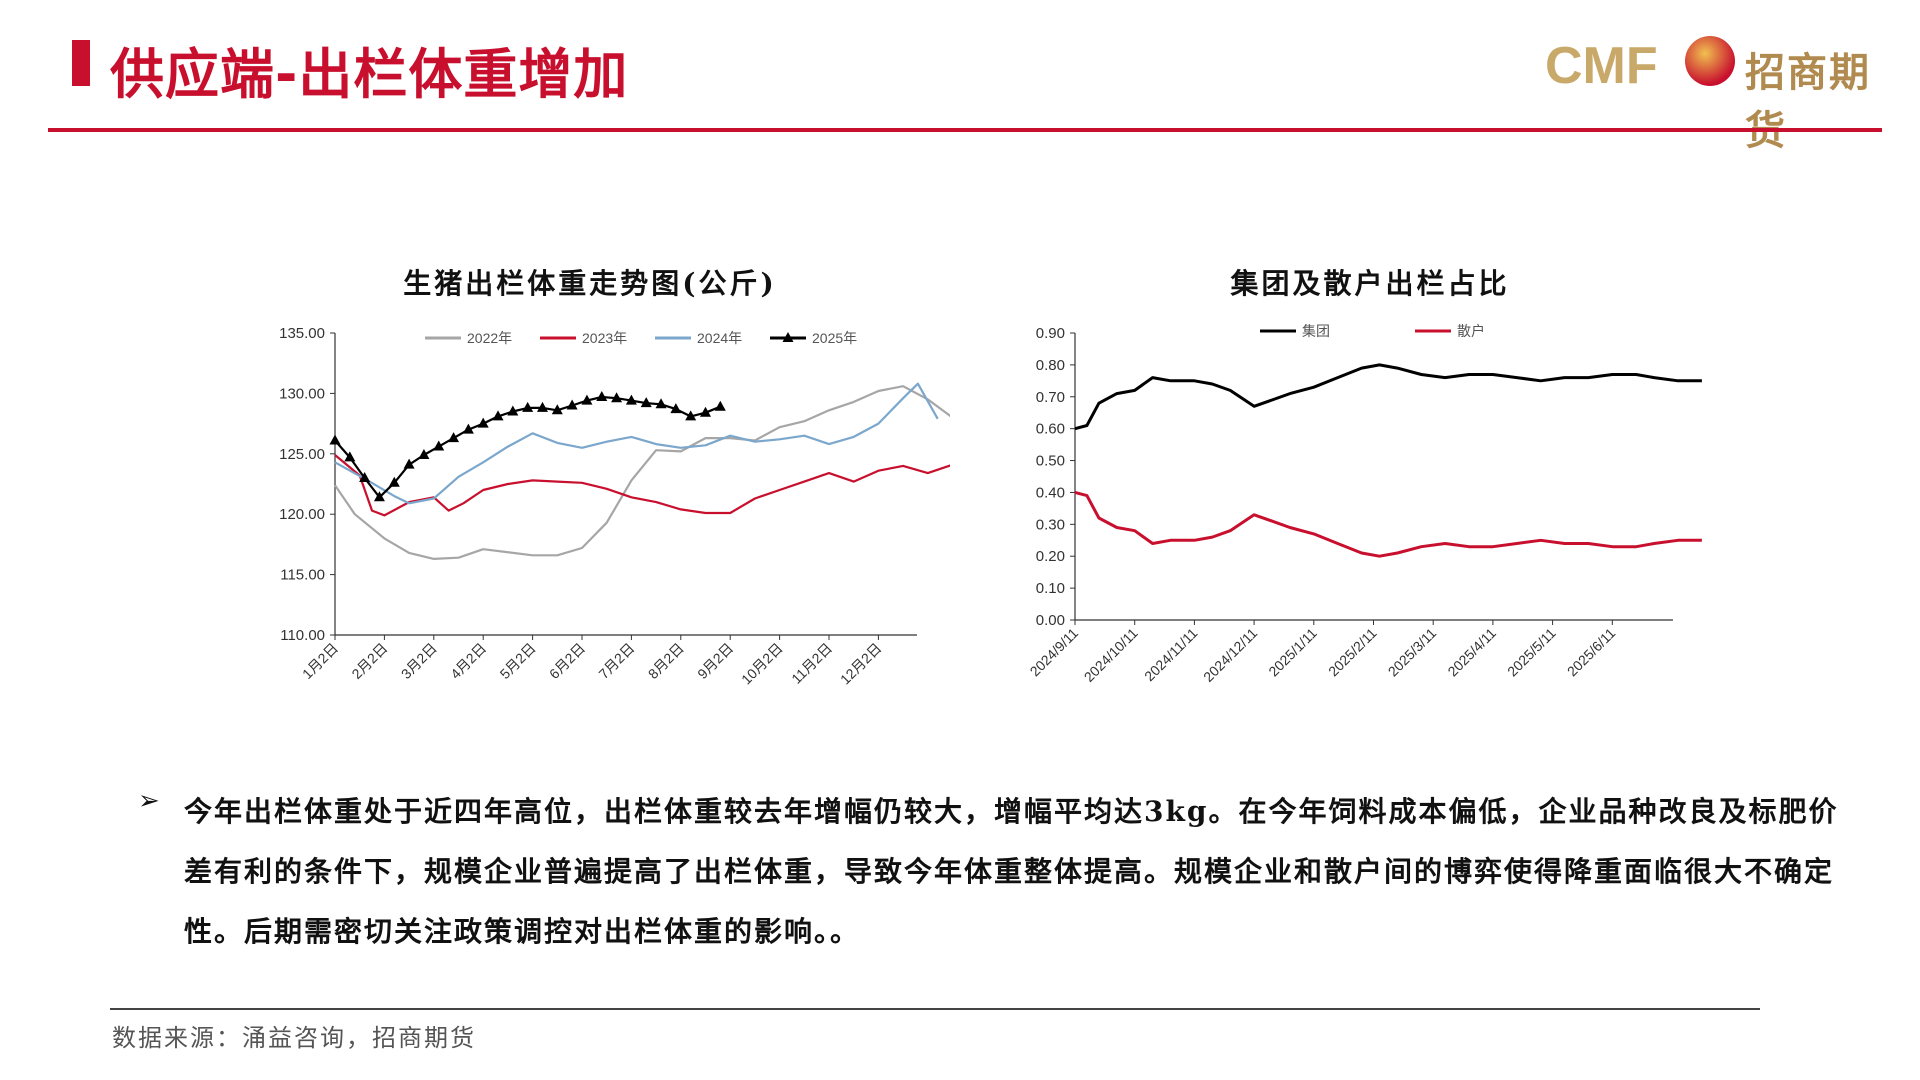  What do you see at coordinates (811, 663) in the screenshot?
I see `x-tick-label: 11月2日` at bounding box center [811, 663].